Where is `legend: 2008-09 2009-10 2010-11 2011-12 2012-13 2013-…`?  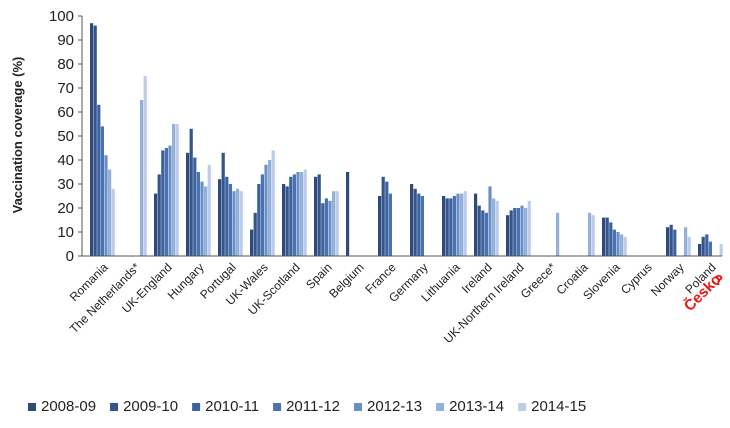 legend: 2008-09 2009-10 2010-11 2011-12 2012-13 2013-… is located at coordinates (307, 406).